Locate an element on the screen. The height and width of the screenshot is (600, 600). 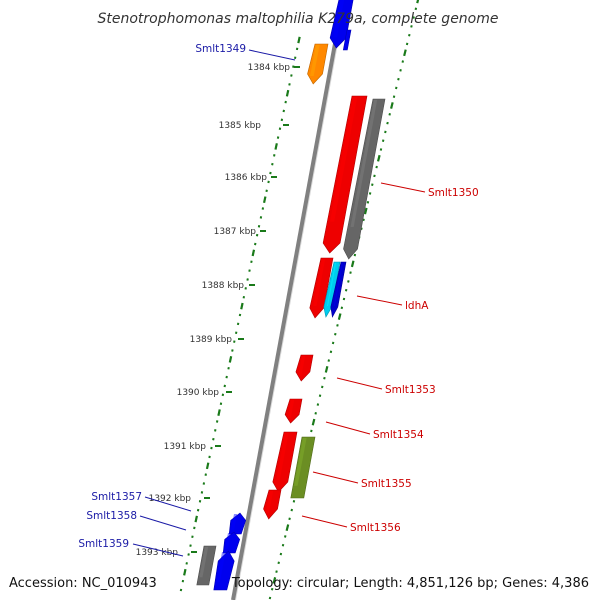
gene-label: Smlt1353 is located at coordinates (410, 390).